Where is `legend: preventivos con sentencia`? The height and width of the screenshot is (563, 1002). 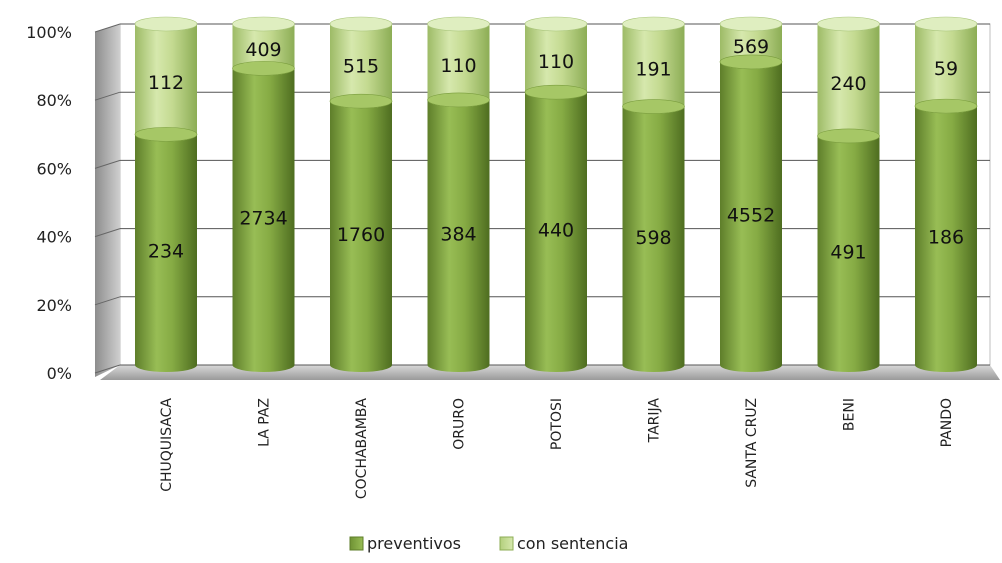 legend: preventivos con sentencia is located at coordinates (488, 543).